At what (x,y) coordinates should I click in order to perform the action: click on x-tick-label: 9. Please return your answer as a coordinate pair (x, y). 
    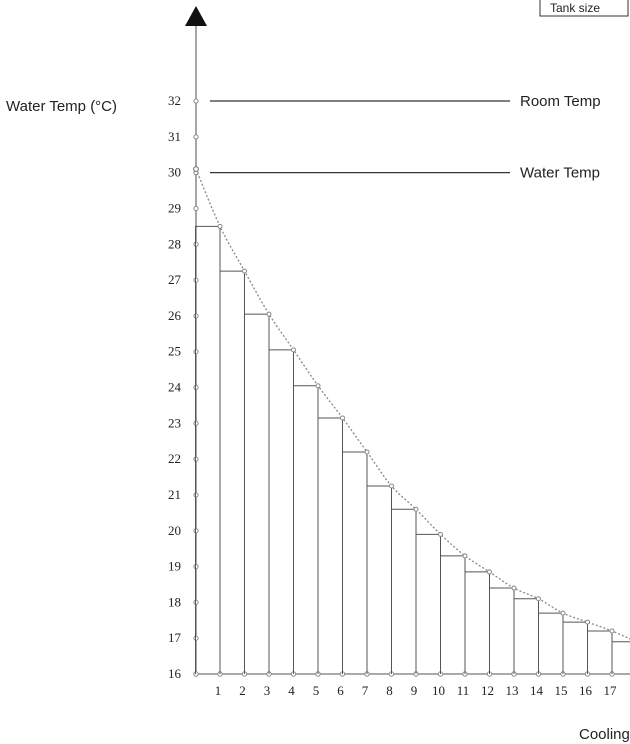
    Looking at the image, I should click on (414, 690).